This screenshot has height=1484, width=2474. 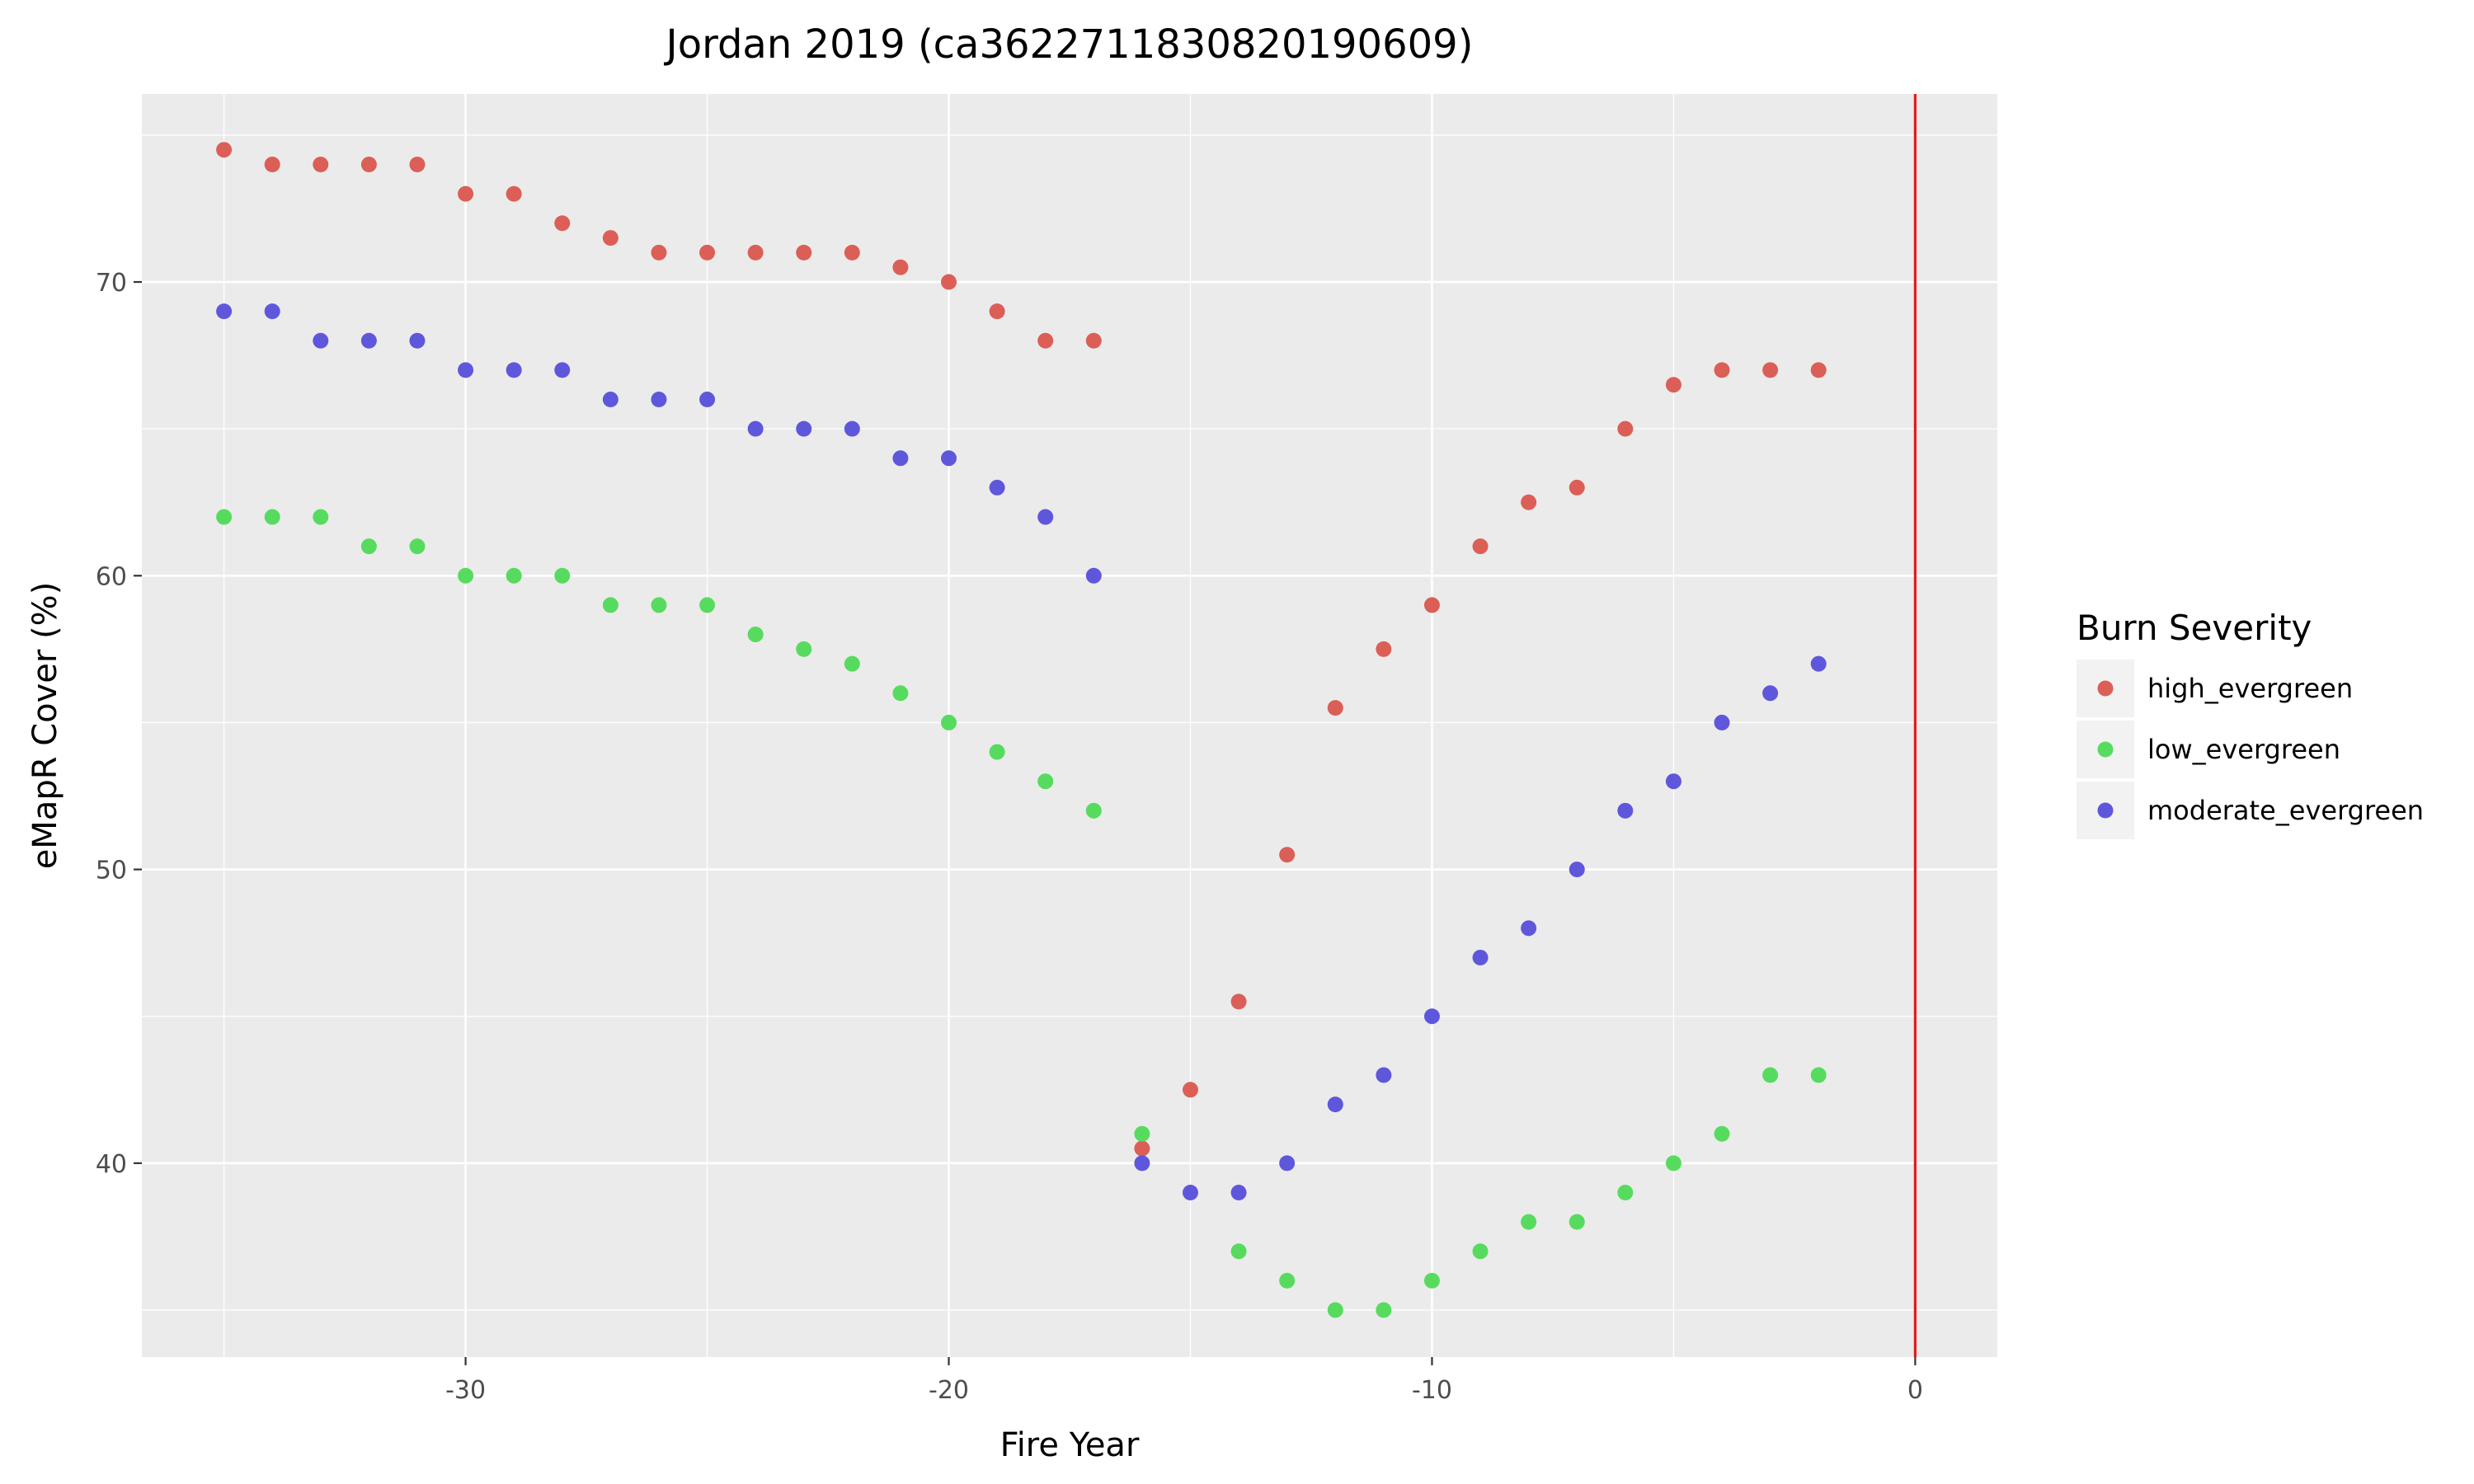 What do you see at coordinates (2243, 749) in the screenshot?
I see `legend-label-low_evergreen: low_evergreen` at bounding box center [2243, 749].